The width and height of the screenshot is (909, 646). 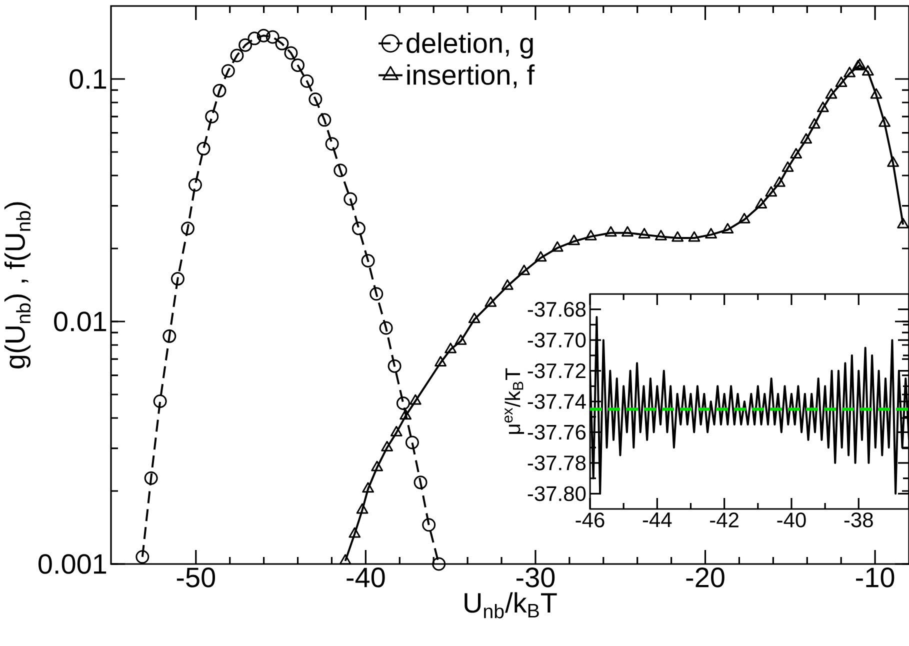 What do you see at coordinates (557, 432) in the screenshot?
I see `y-tick-label: -37.76` at bounding box center [557, 432].